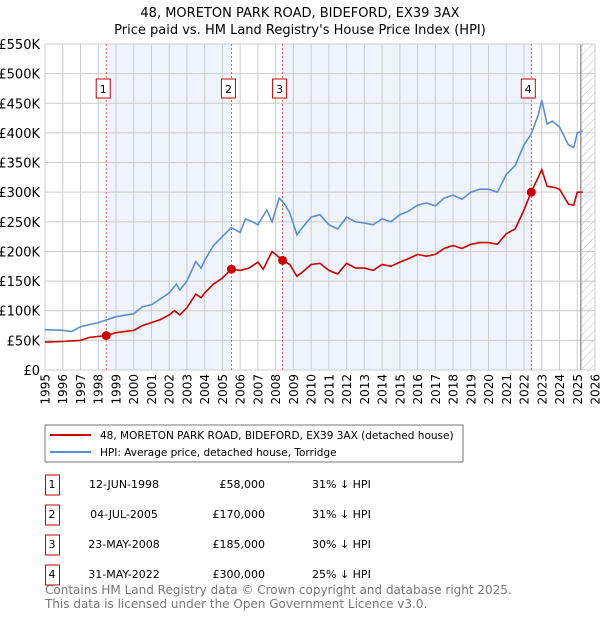 The width and height of the screenshot is (600, 620). I want to click on sale-label: 3, so click(279, 89).